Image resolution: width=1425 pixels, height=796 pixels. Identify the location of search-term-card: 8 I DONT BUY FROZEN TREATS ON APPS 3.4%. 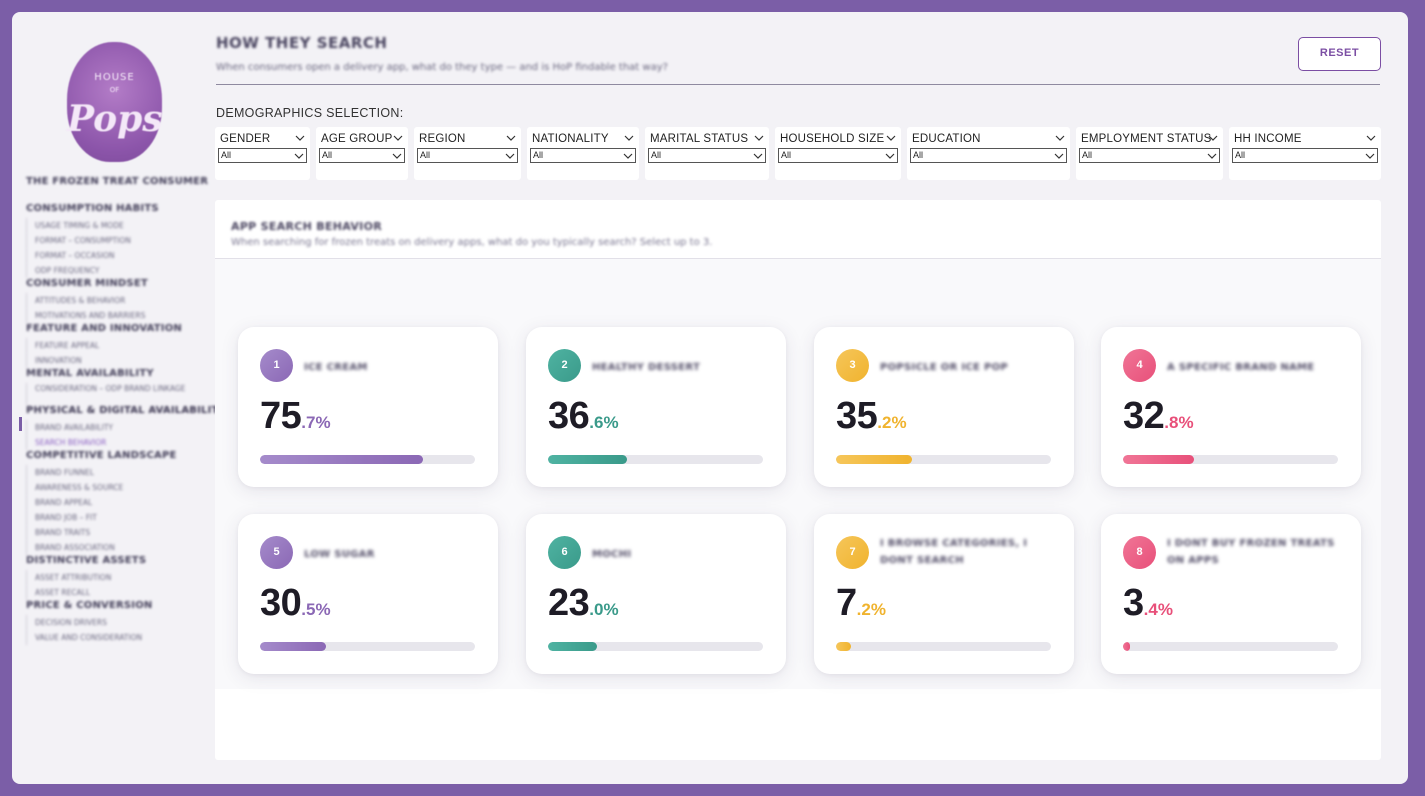
(1231, 594).